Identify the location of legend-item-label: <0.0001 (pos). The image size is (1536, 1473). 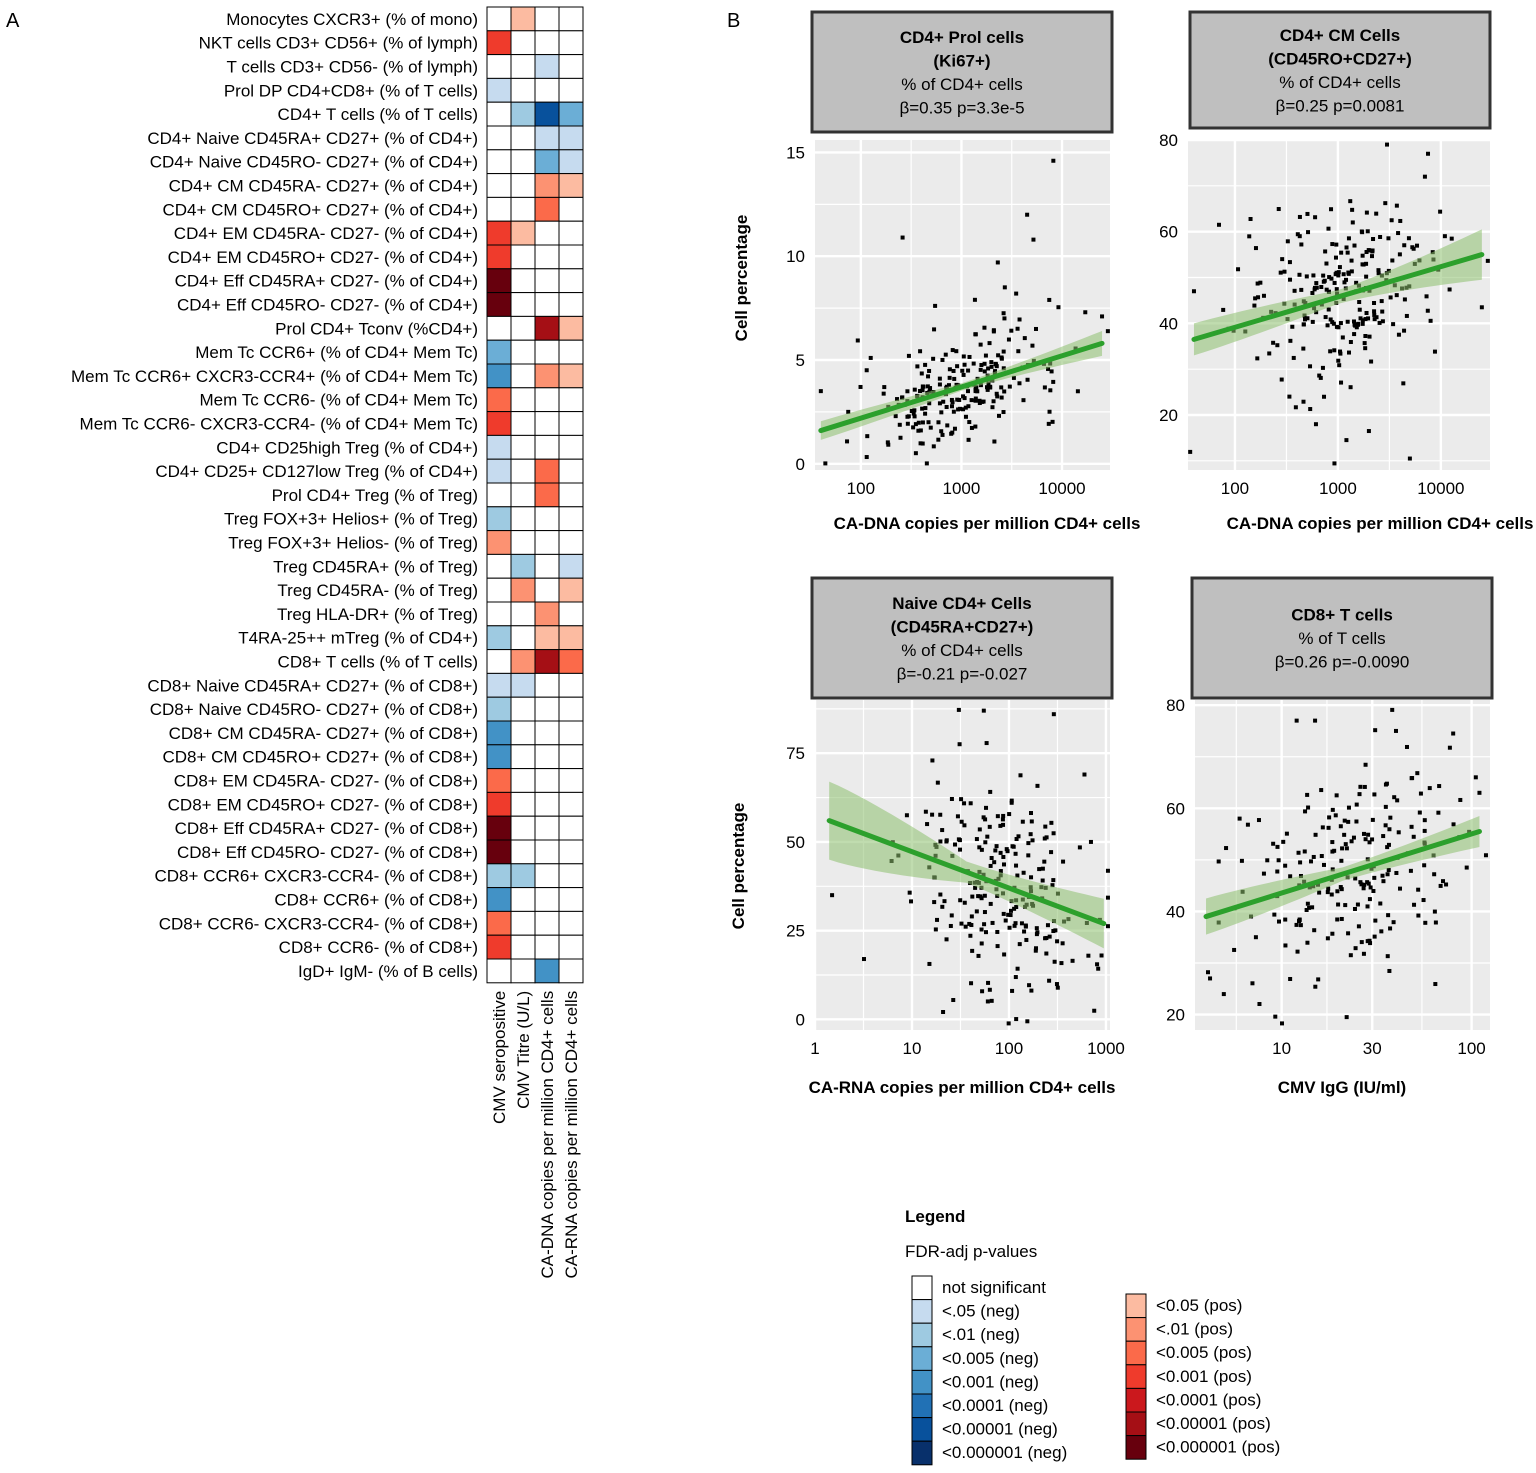
(1208, 1399).